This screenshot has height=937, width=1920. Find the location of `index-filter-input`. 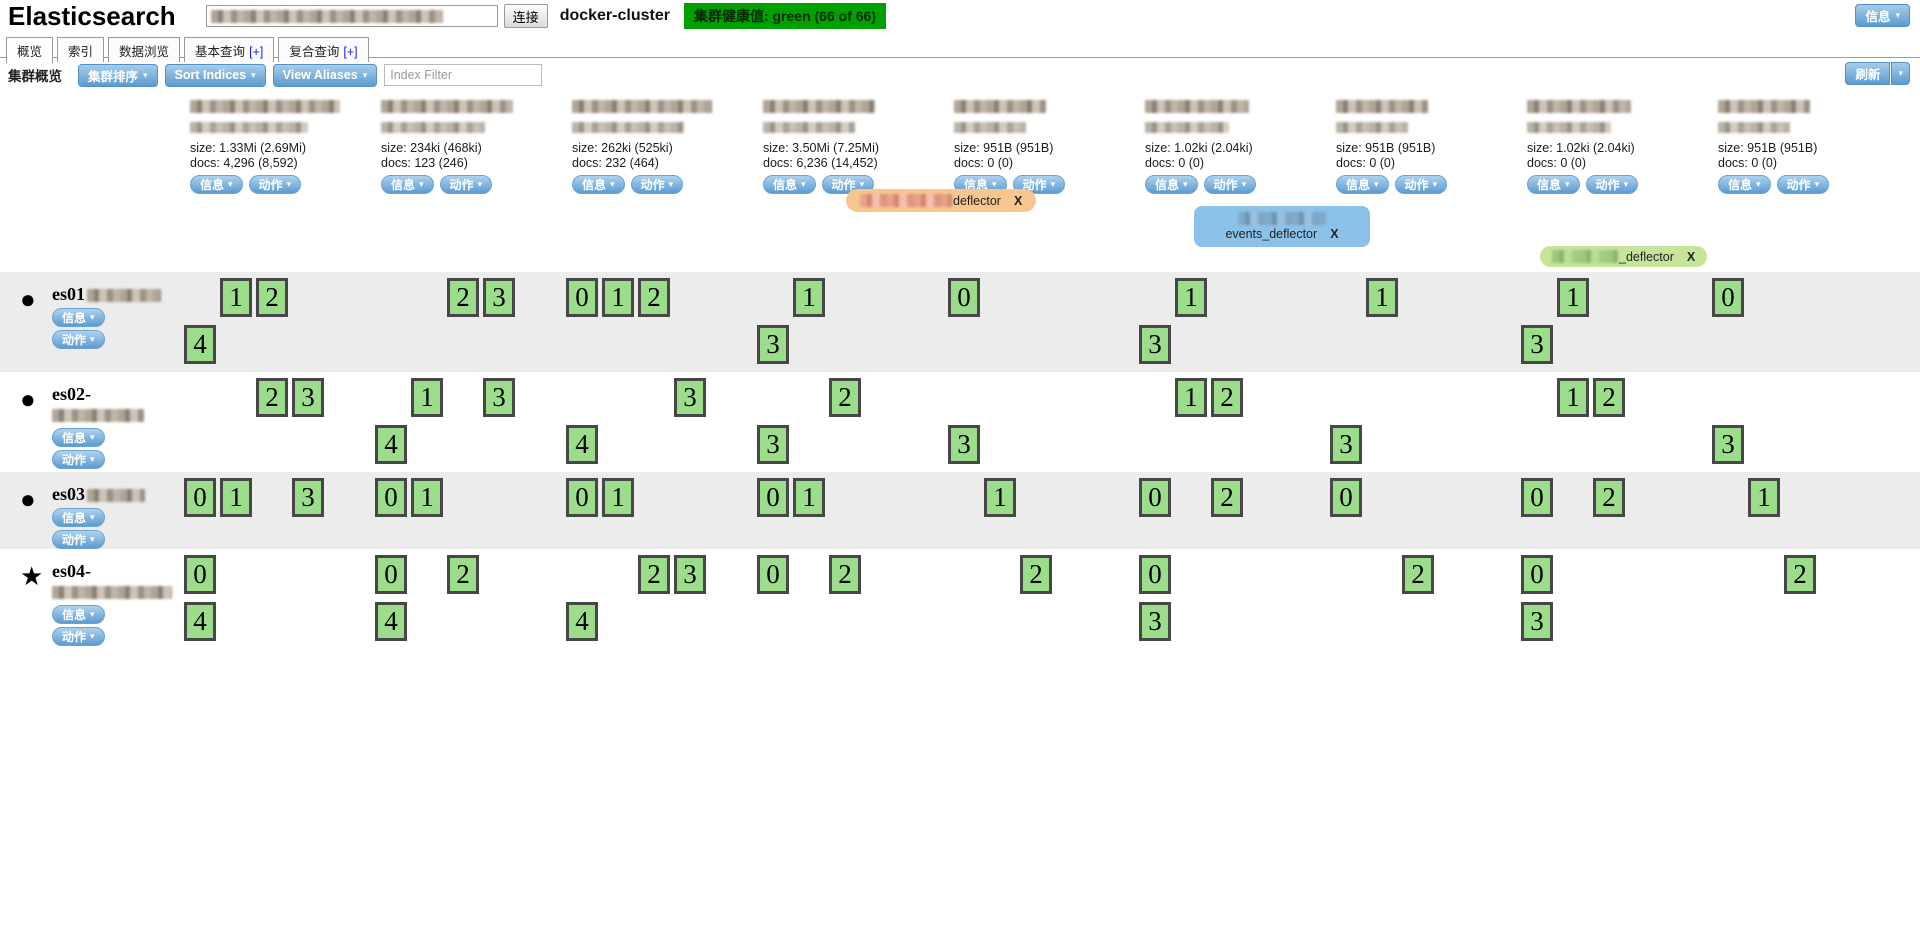

index-filter-input is located at coordinates (463, 75).